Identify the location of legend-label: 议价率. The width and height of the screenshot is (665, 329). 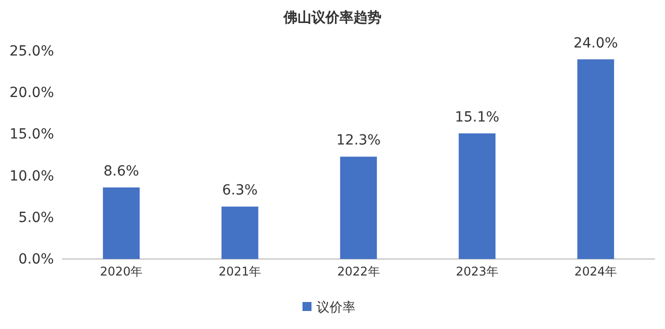
(336, 308).